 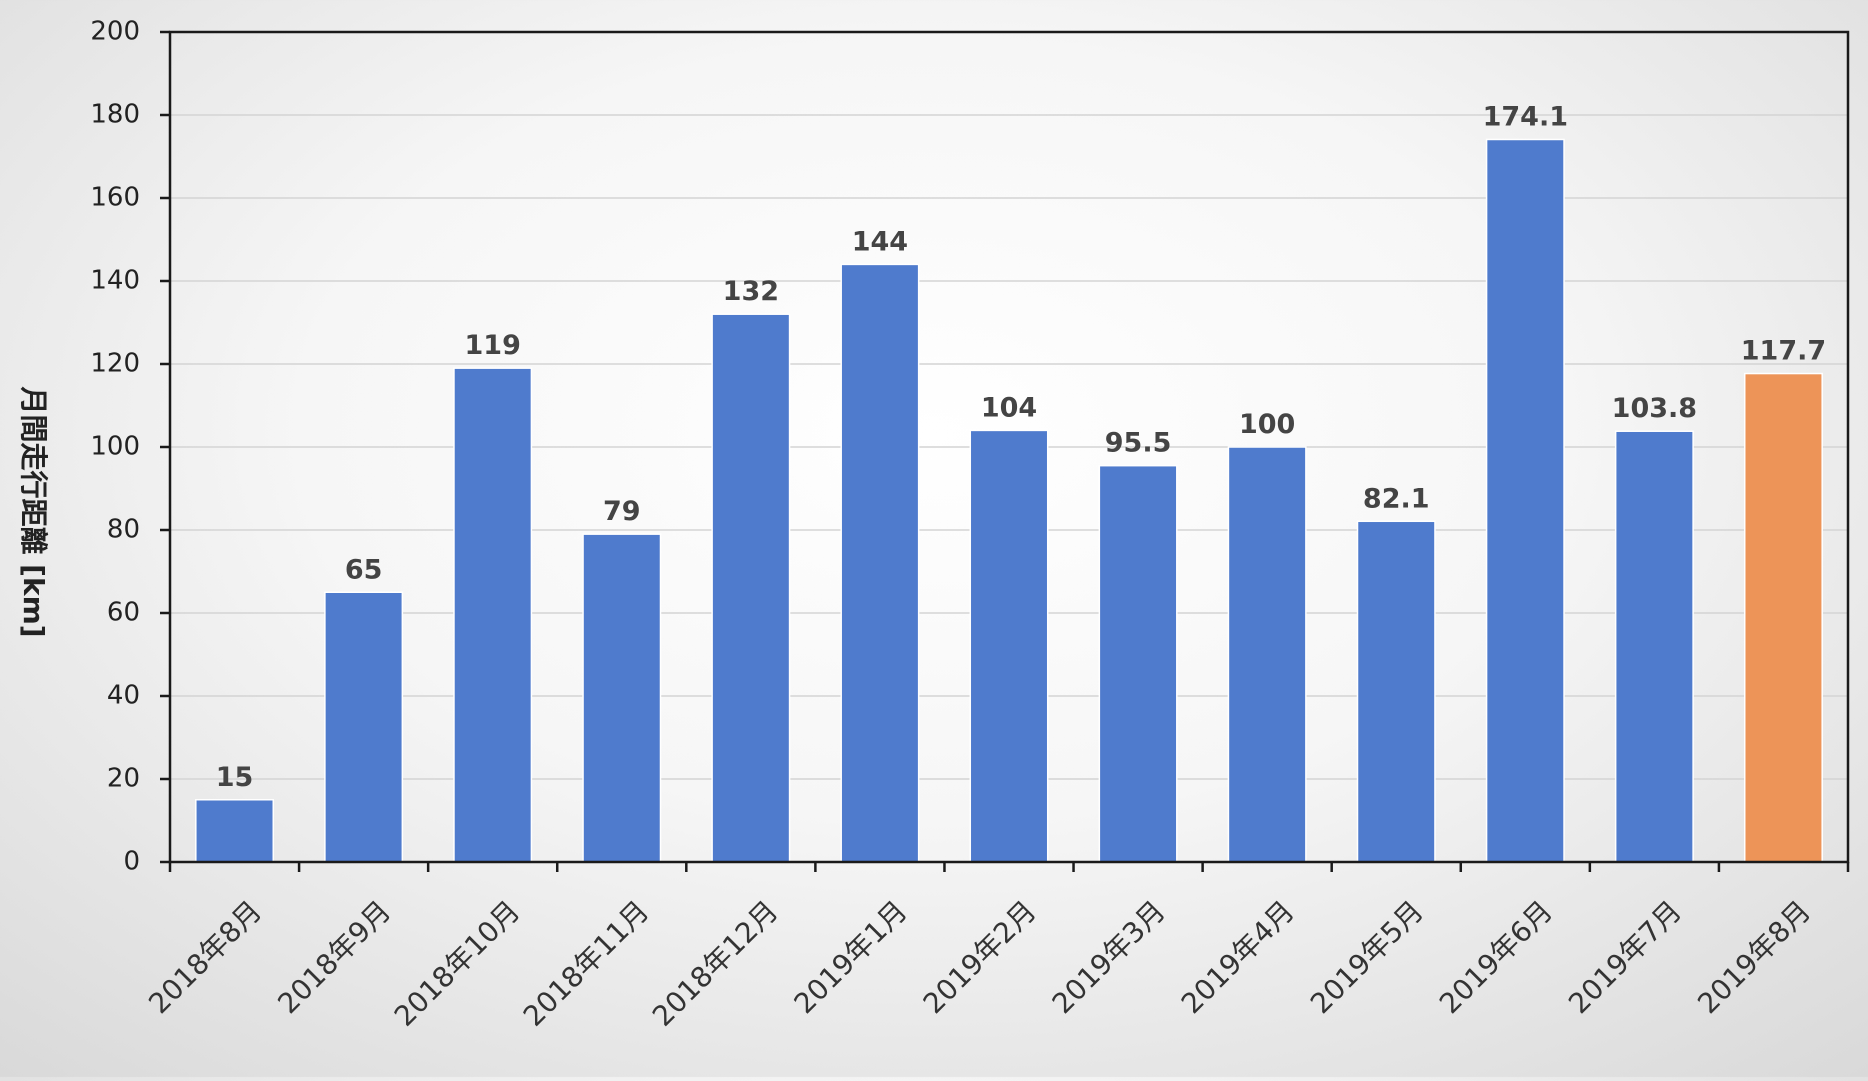 I want to click on y-tick-label: 120, so click(x=115, y=364).